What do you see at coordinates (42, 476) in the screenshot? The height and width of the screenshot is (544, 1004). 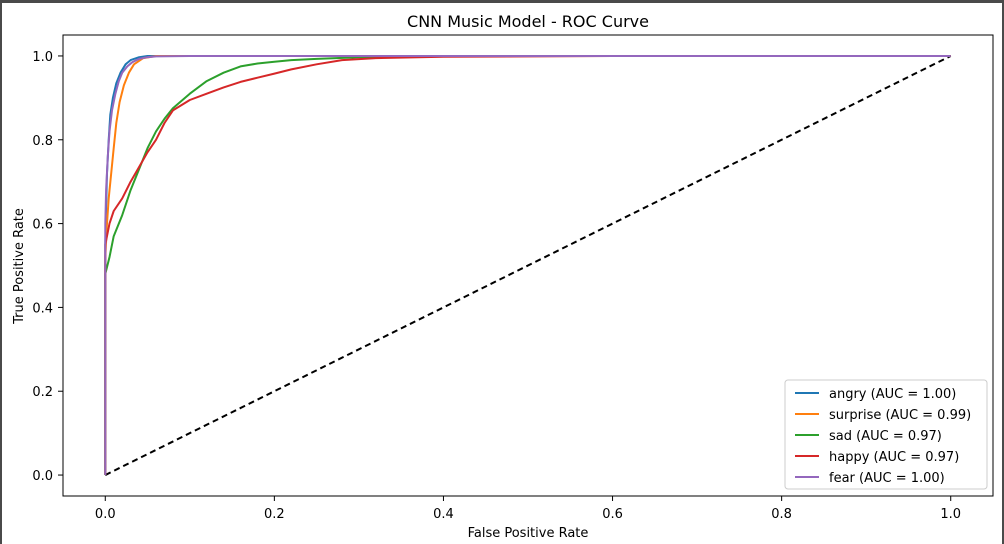 I see `y-tick-label: 0.0` at bounding box center [42, 476].